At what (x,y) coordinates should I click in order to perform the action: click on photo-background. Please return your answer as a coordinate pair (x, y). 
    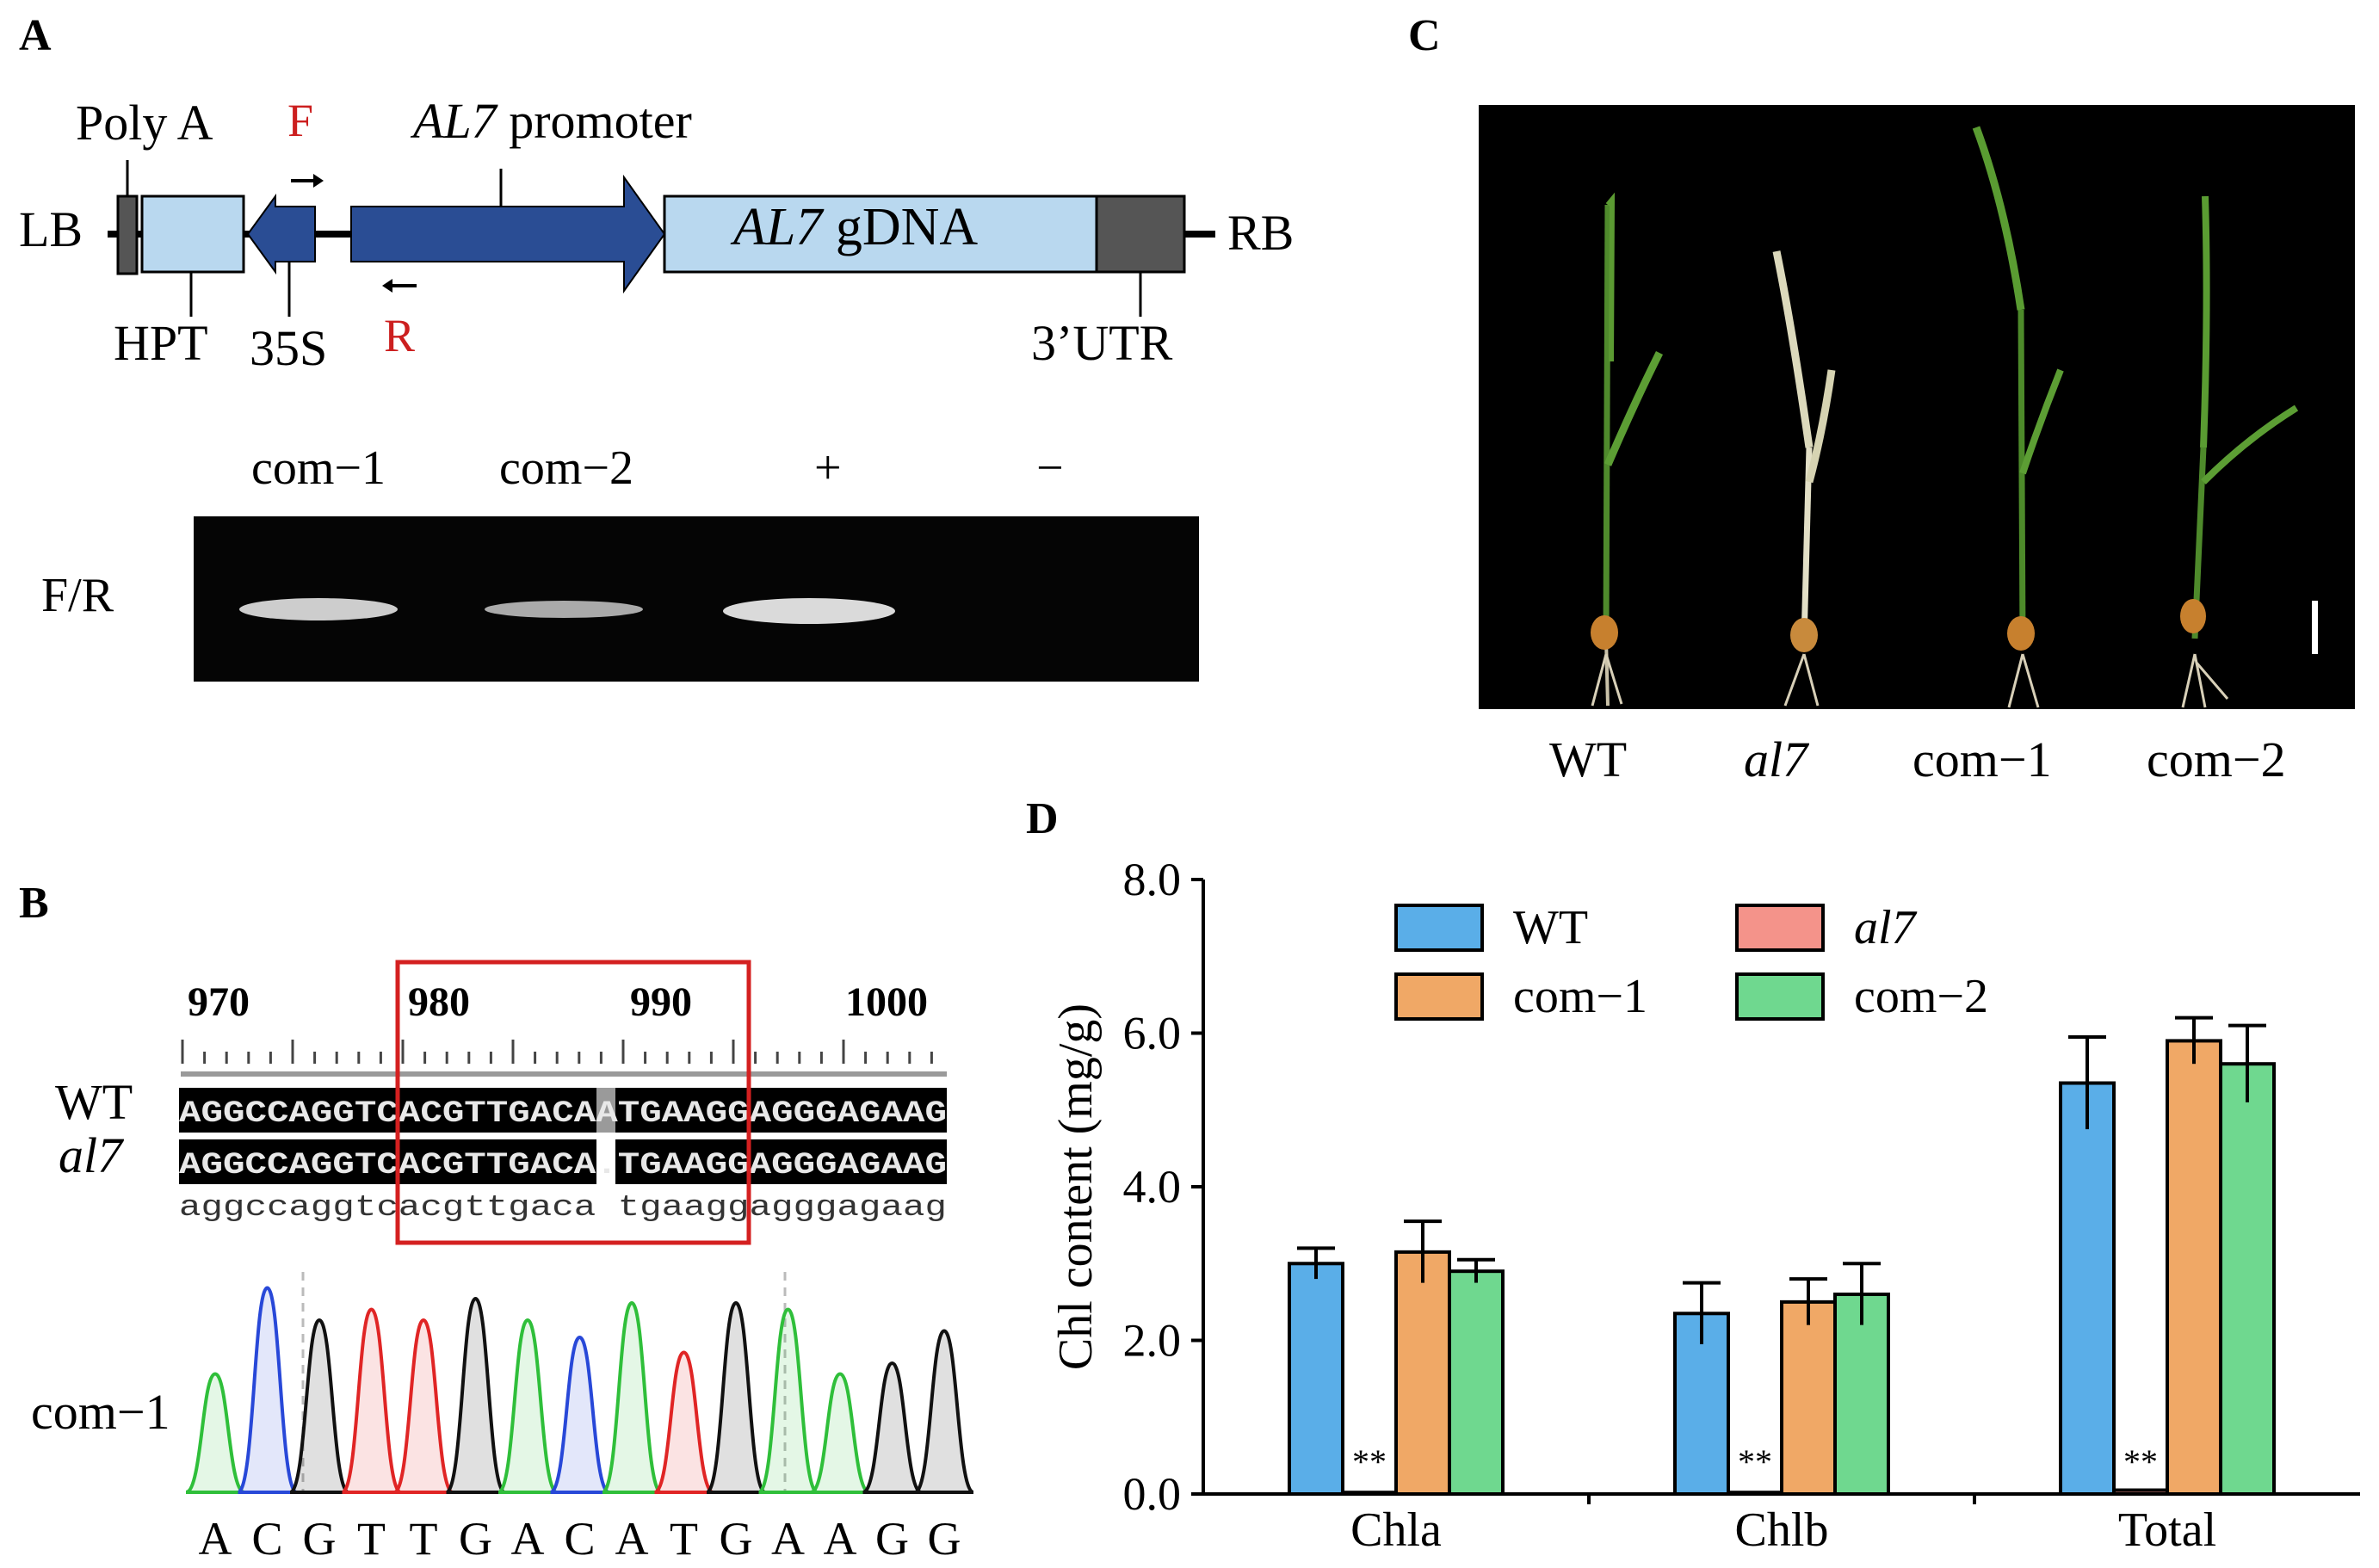
    Looking at the image, I should click on (1917, 407).